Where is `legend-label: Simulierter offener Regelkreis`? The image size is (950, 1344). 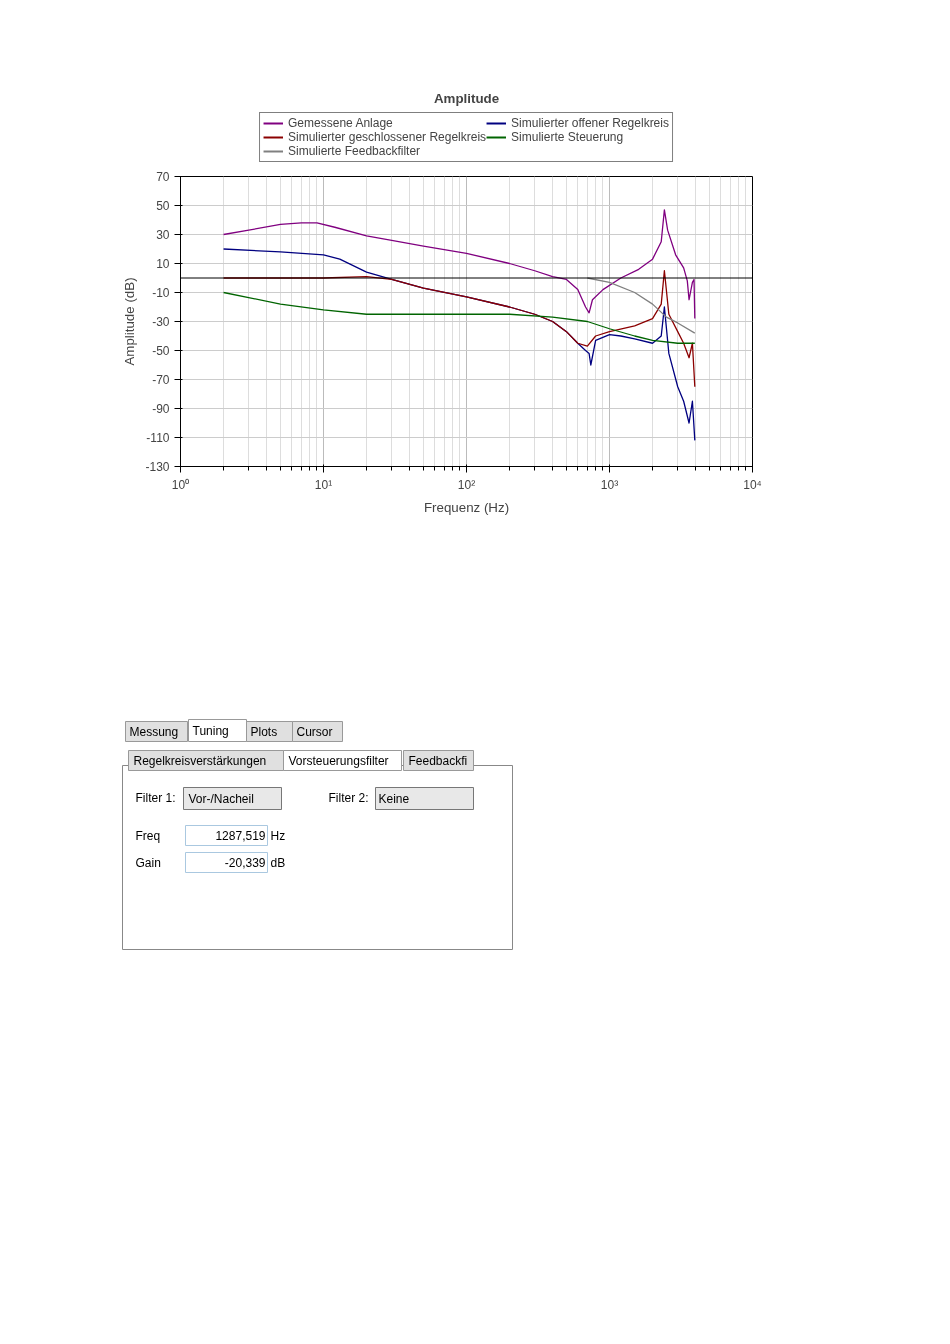
legend-label: Simulierter offener Regelkreis is located at coordinates (590, 123).